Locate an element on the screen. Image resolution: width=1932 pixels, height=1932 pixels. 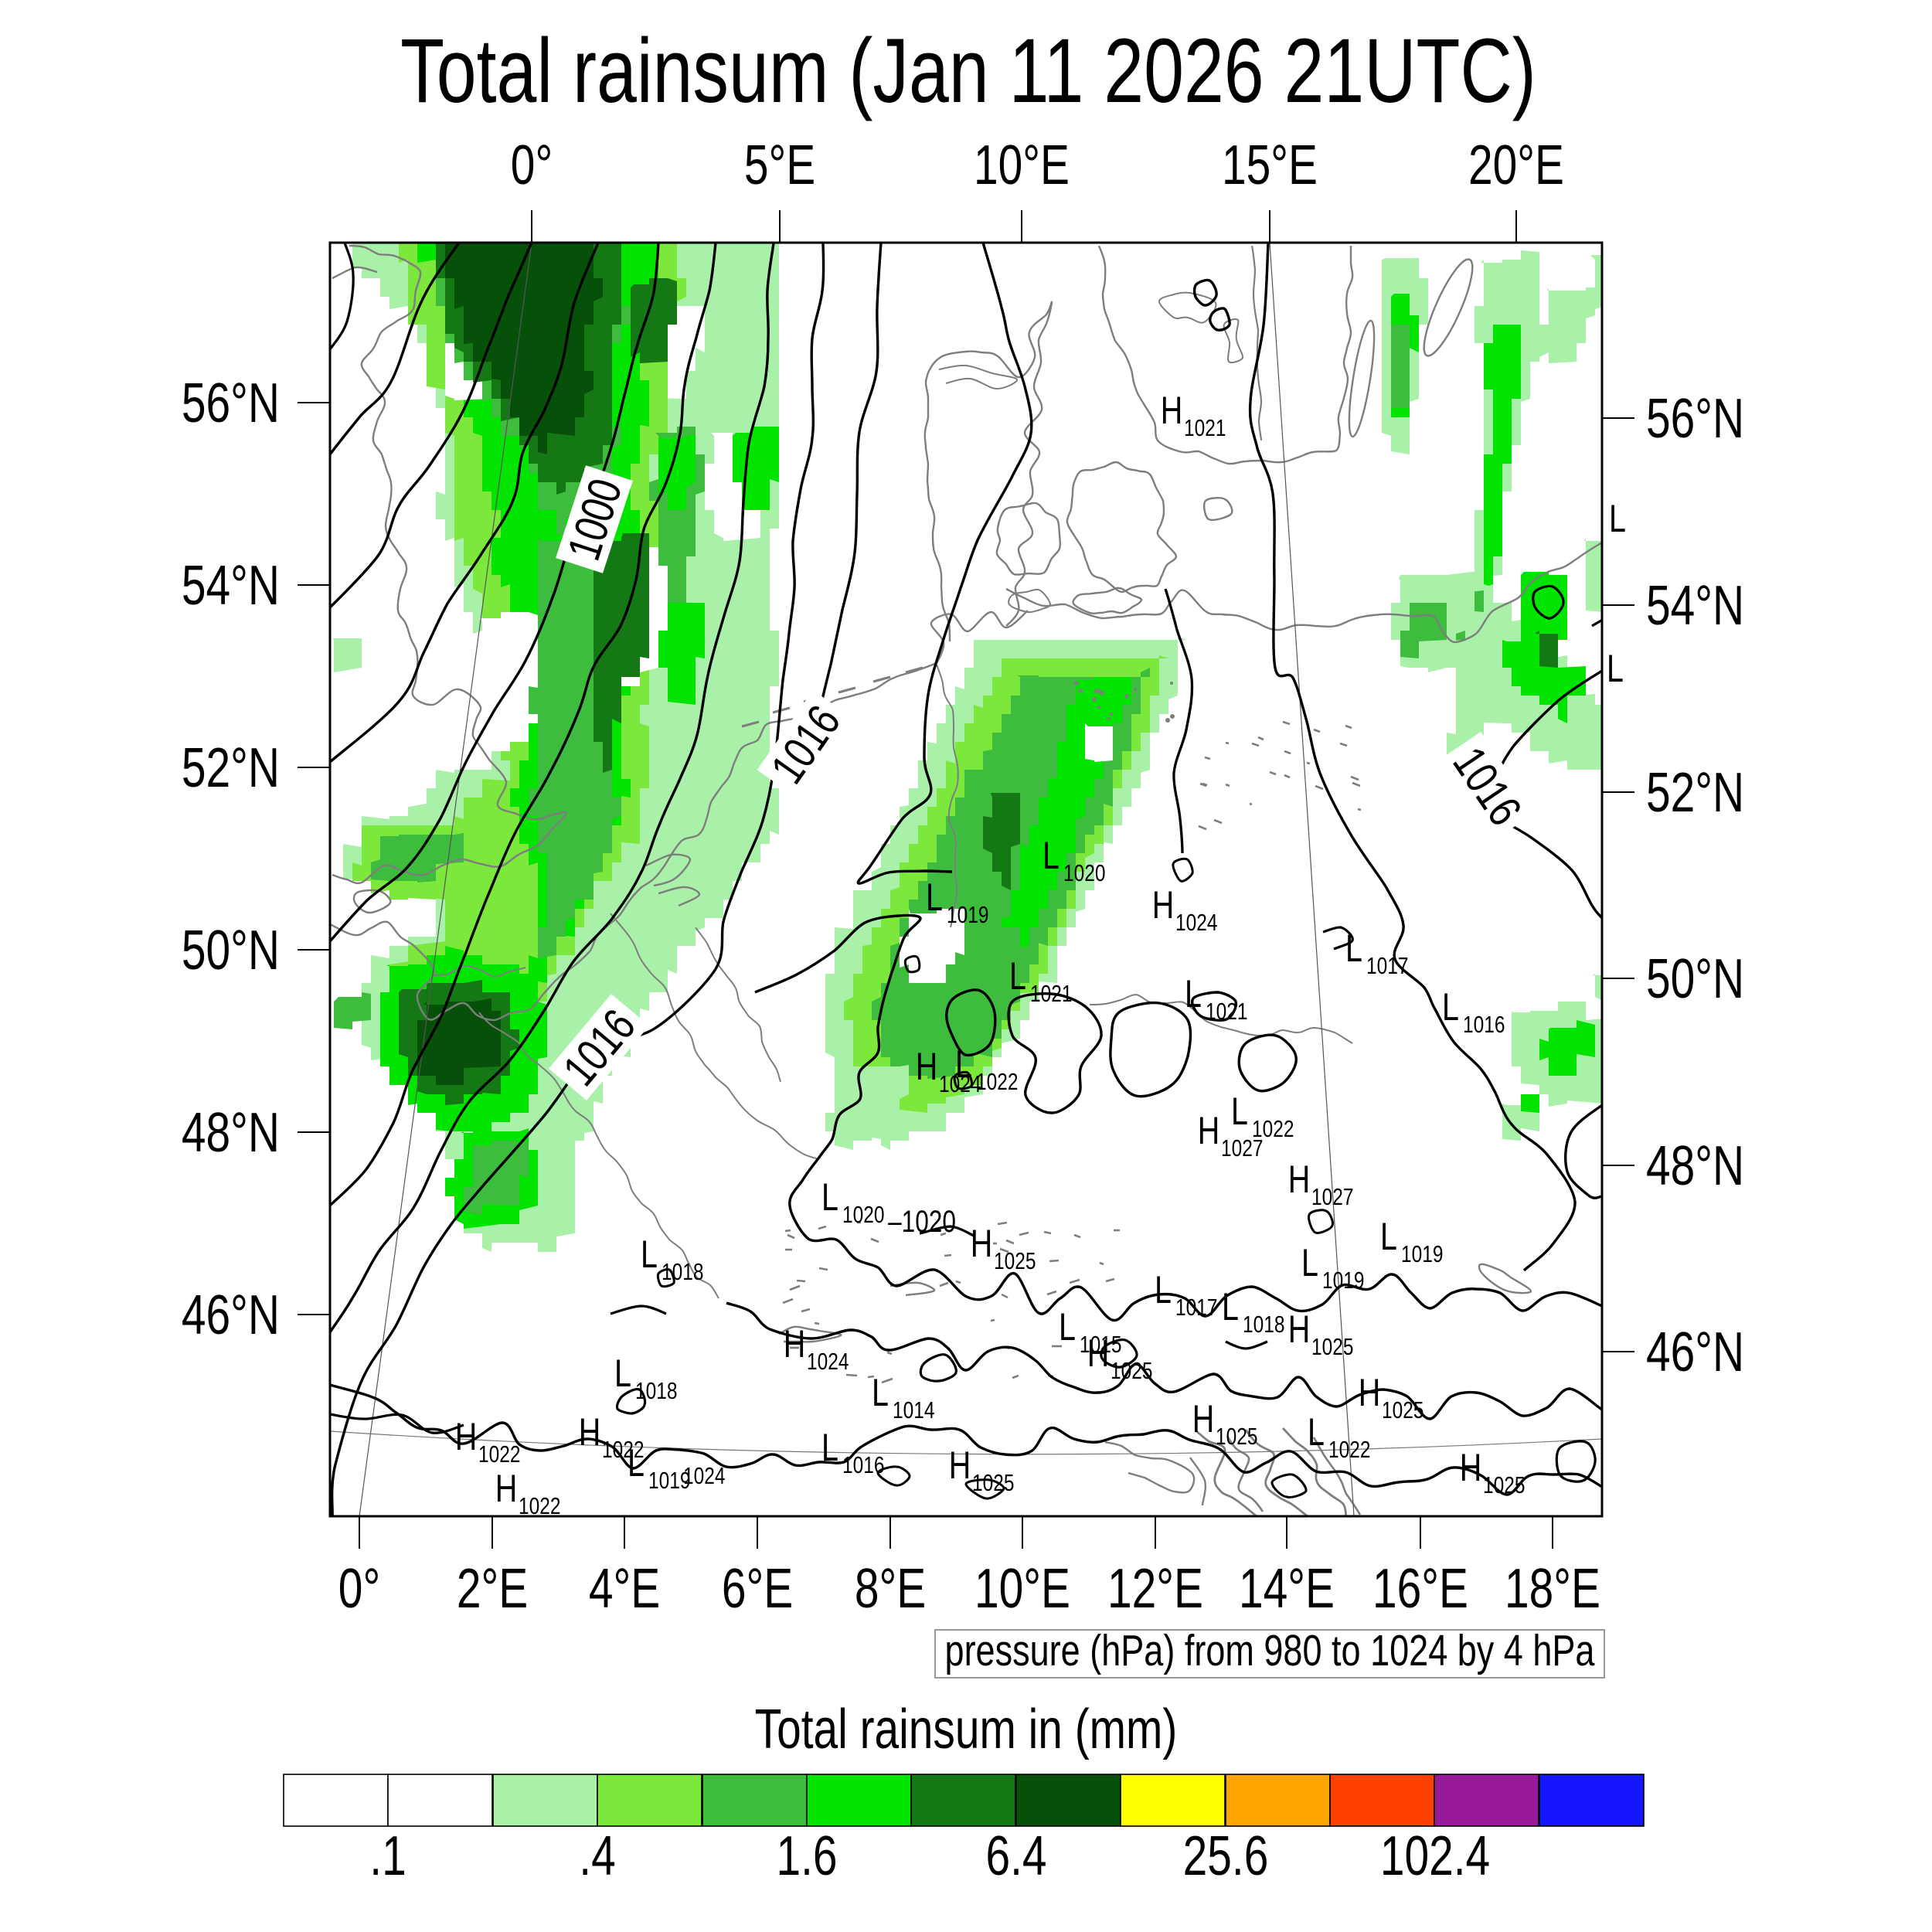
svg-text: 6.4 is located at coordinates (1015, 1856).